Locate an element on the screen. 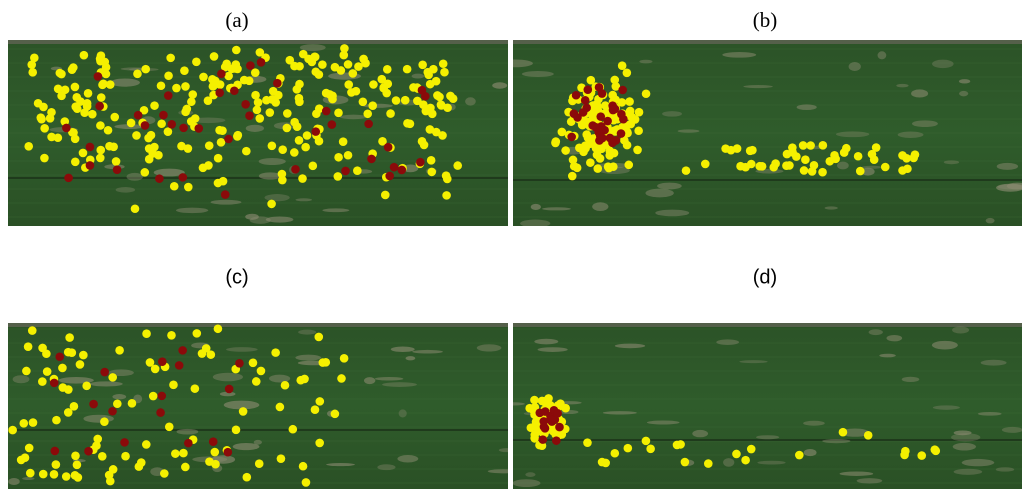 The image size is (1023, 489). panel-label: (b) is located at coordinates (765, 20).